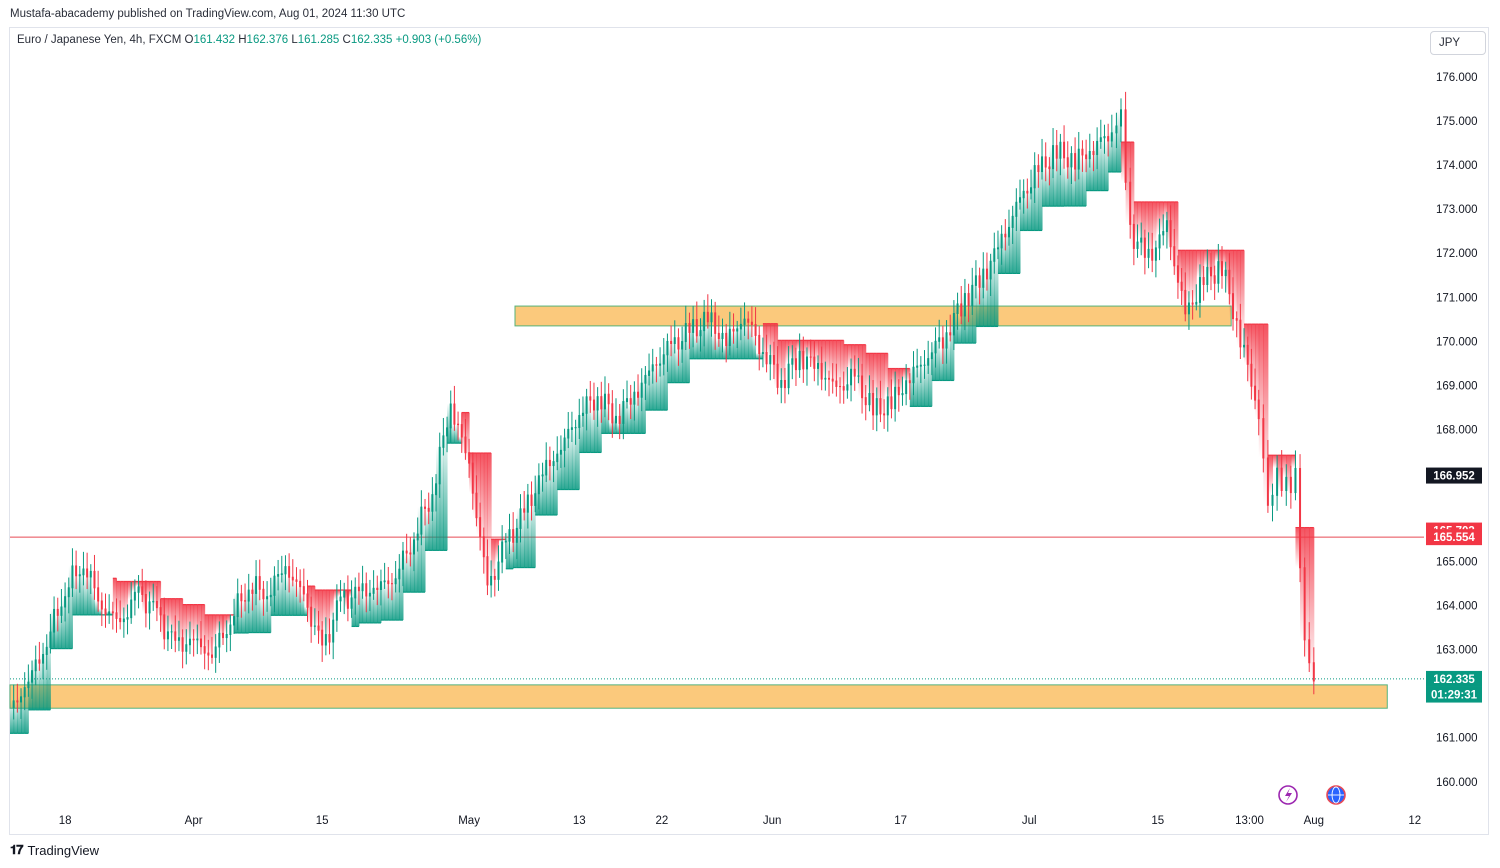 The image size is (1500, 868). What do you see at coordinates (318, 40) in the screenshot?
I see `ohlc-low: 161.285` at bounding box center [318, 40].